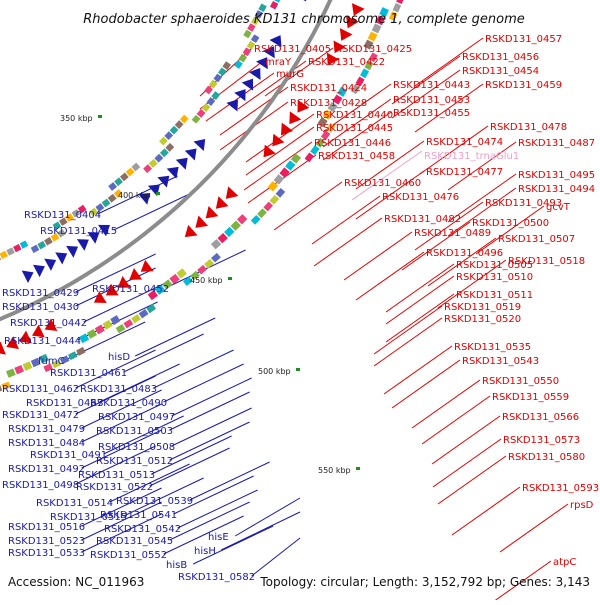 The height and width of the screenshot is (605, 600). Describe the element at coordinates (431, 85) in the screenshot. I see `forward-gene-label: RSKD131_0443` at that location.